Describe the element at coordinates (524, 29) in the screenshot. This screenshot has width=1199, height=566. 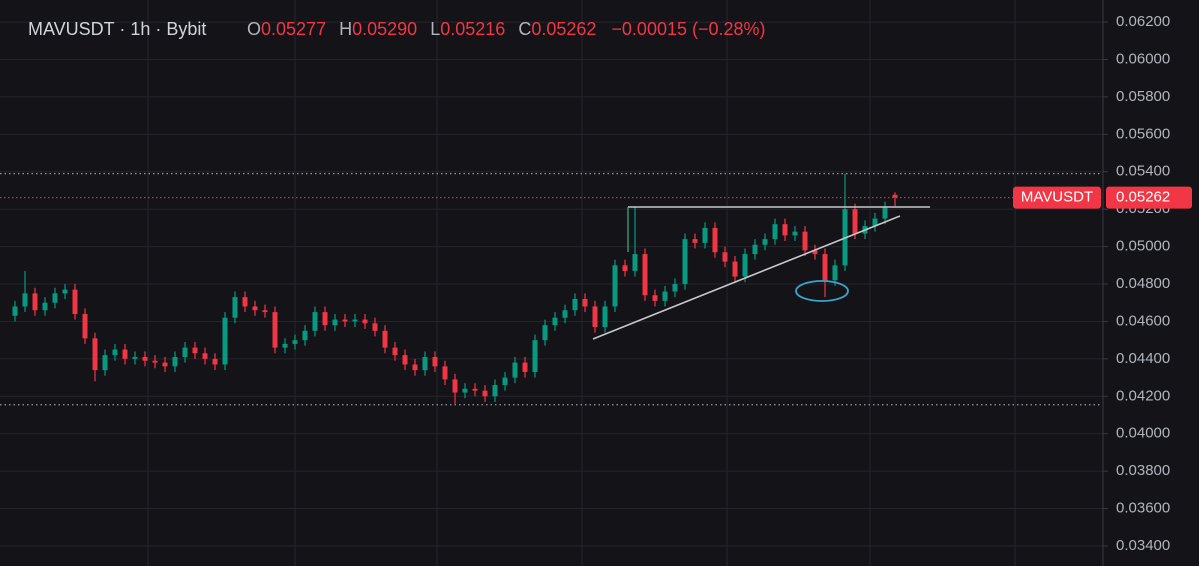
I see `ohlc-letter: C` at that location.